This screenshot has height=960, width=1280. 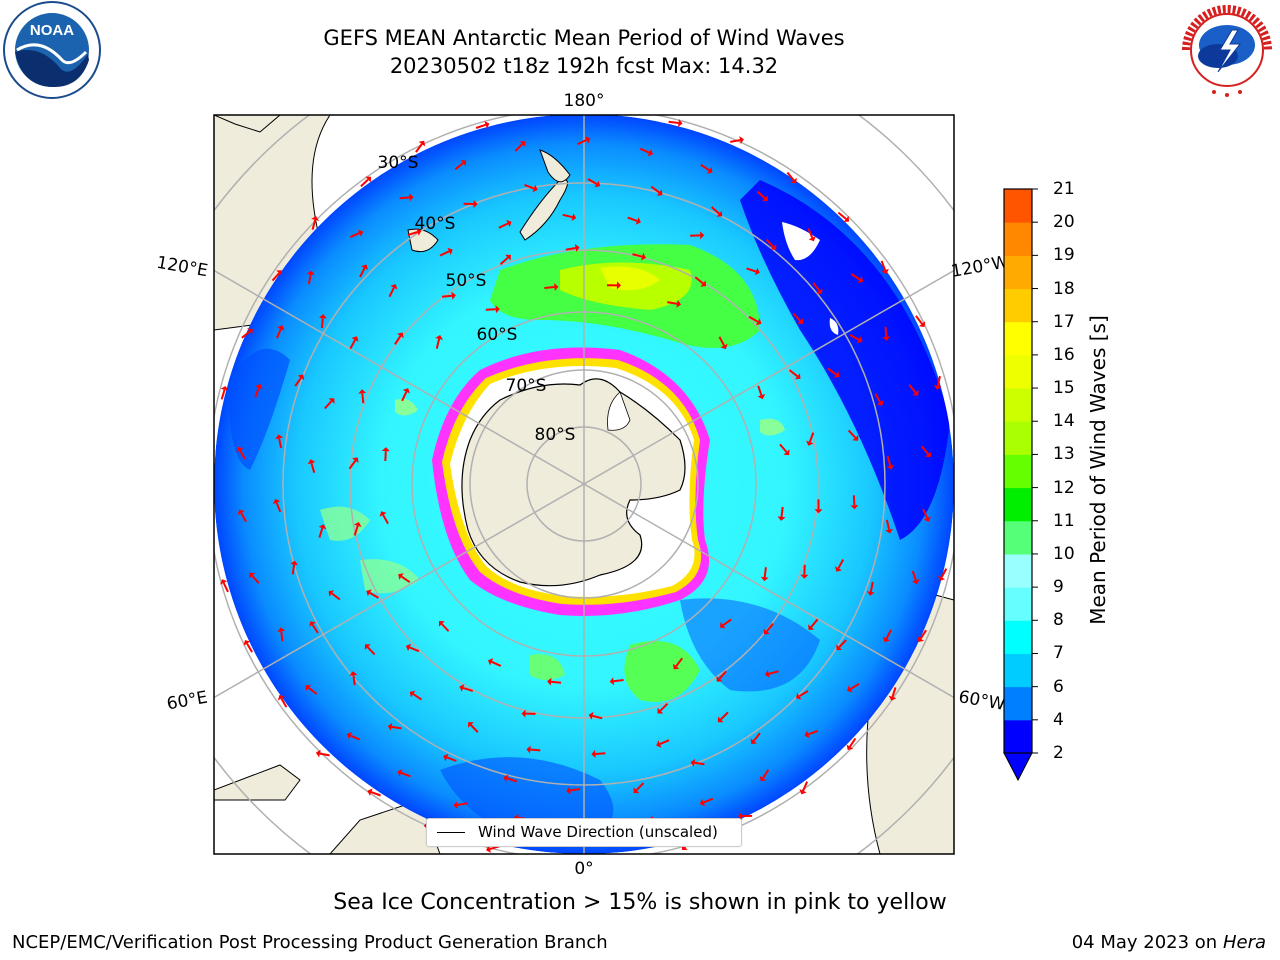 I want to click on colorbar-tick-label: 19, so click(x=1064, y=255).